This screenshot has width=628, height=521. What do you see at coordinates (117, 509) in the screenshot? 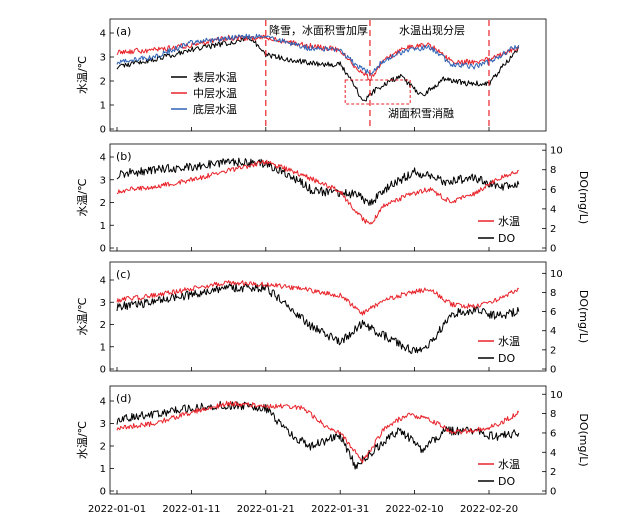
I see `x-tick-label: 2022-01-01` at bounding box center [117, 509].